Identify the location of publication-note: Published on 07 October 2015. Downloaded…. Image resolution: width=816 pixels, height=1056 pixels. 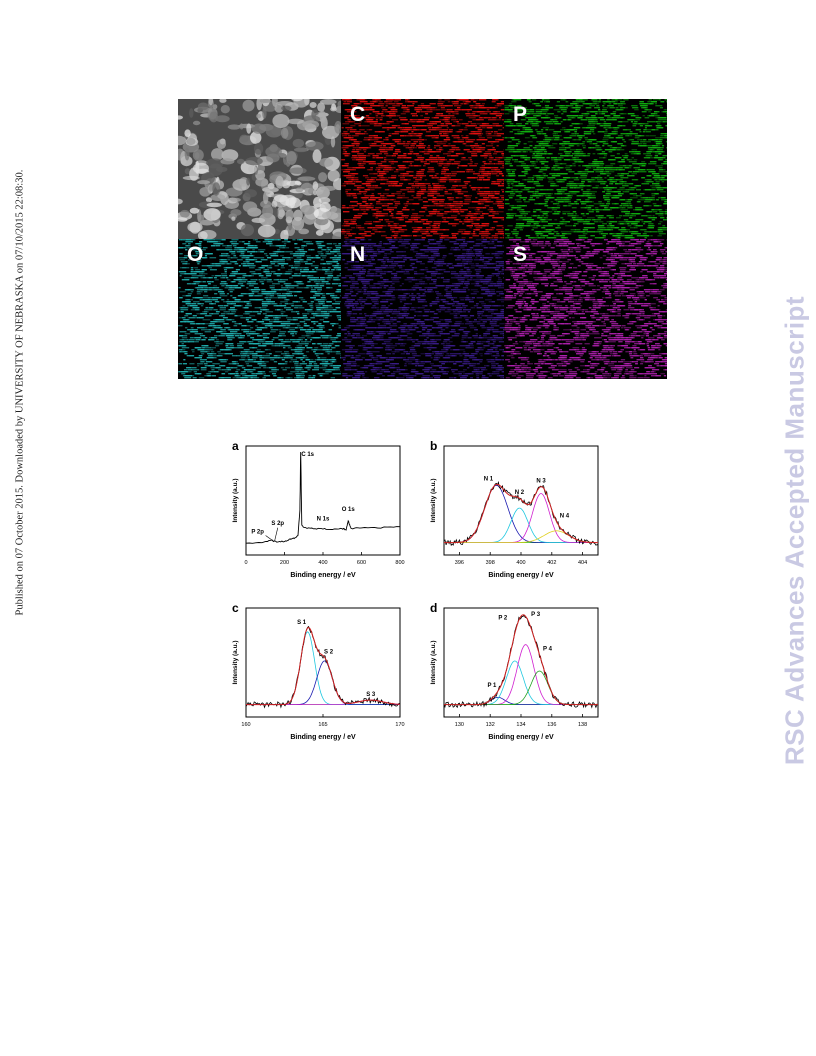
(20, 392).